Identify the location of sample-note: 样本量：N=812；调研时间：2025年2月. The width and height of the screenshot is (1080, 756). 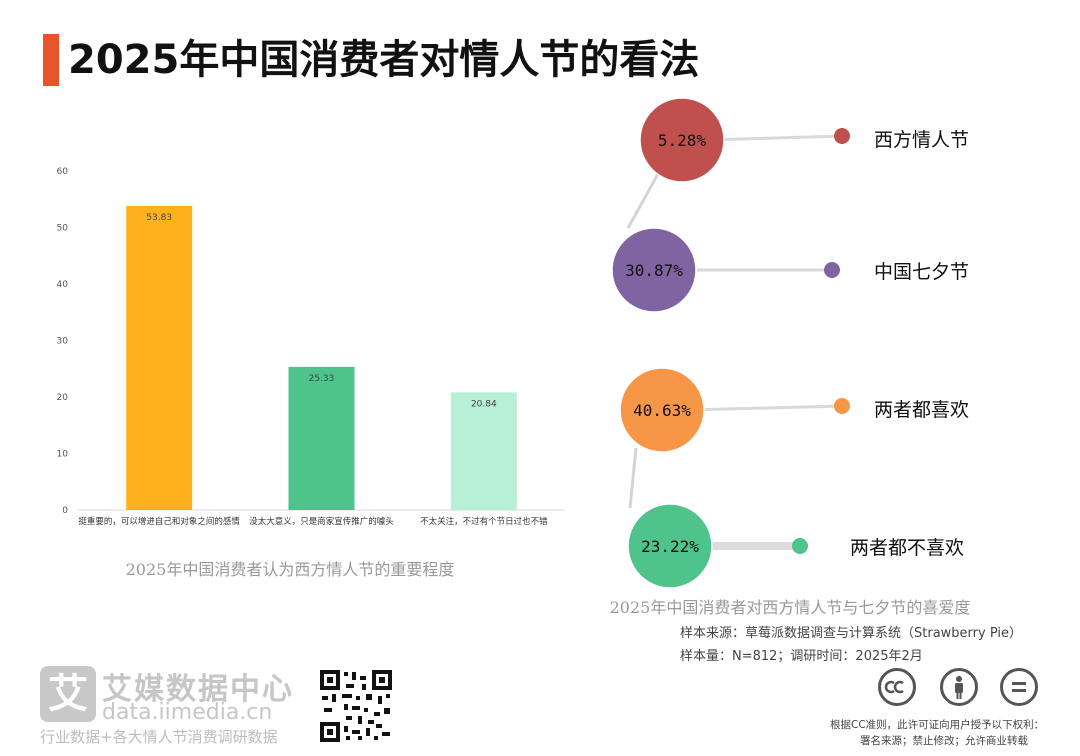
(801, 656).